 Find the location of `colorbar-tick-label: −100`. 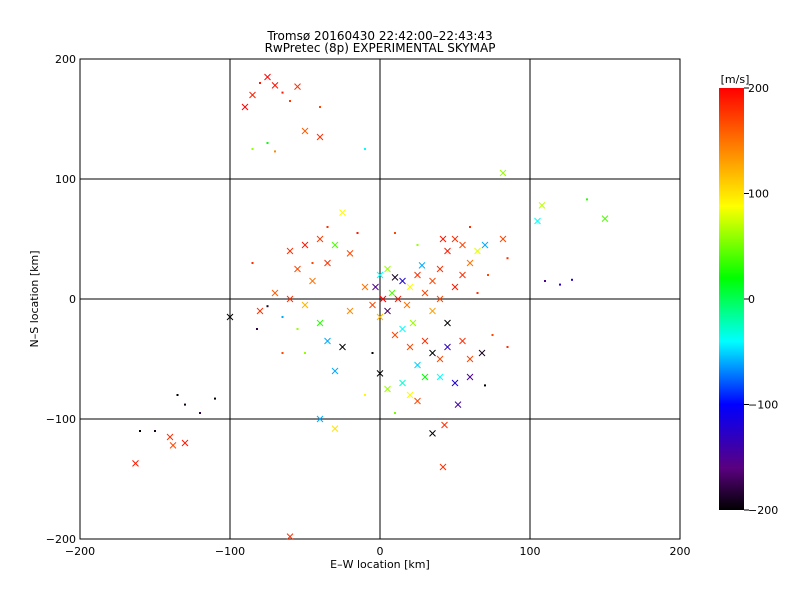

colorbar-tick-label: −100 is located at coordinates (763, 405).